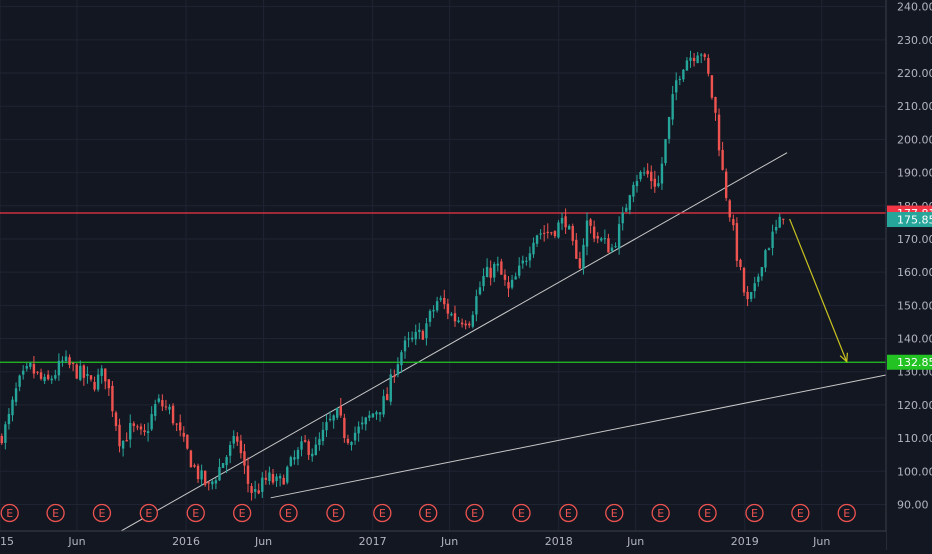 Image resolution: width=932 pixels, height=554 pixels. Describe the element at coordinates (914, 139) in the screenshot. I see `y-tick-label: 200.00` at that location.